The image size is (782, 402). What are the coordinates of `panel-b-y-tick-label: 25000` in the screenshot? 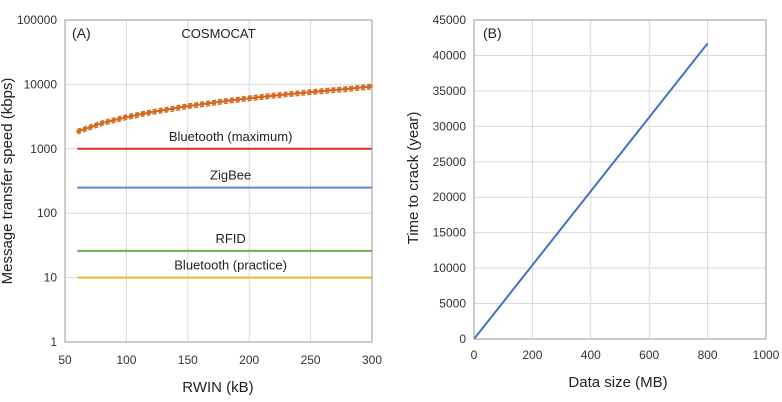 It's located at (450, 162).